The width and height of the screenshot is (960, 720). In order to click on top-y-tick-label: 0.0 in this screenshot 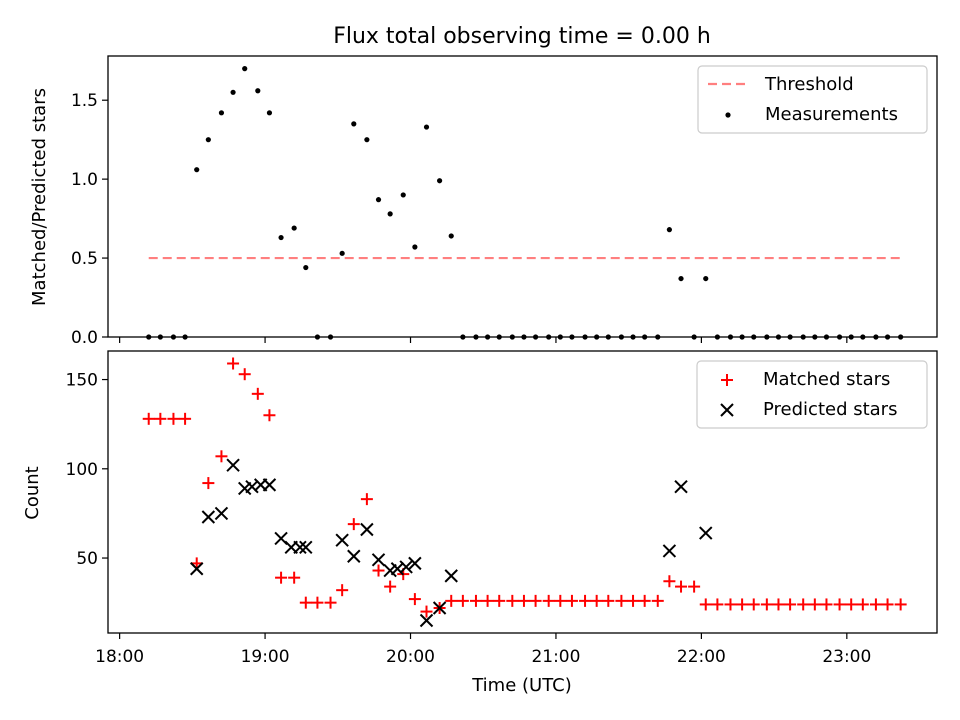, I will do `click(84, 338)`.